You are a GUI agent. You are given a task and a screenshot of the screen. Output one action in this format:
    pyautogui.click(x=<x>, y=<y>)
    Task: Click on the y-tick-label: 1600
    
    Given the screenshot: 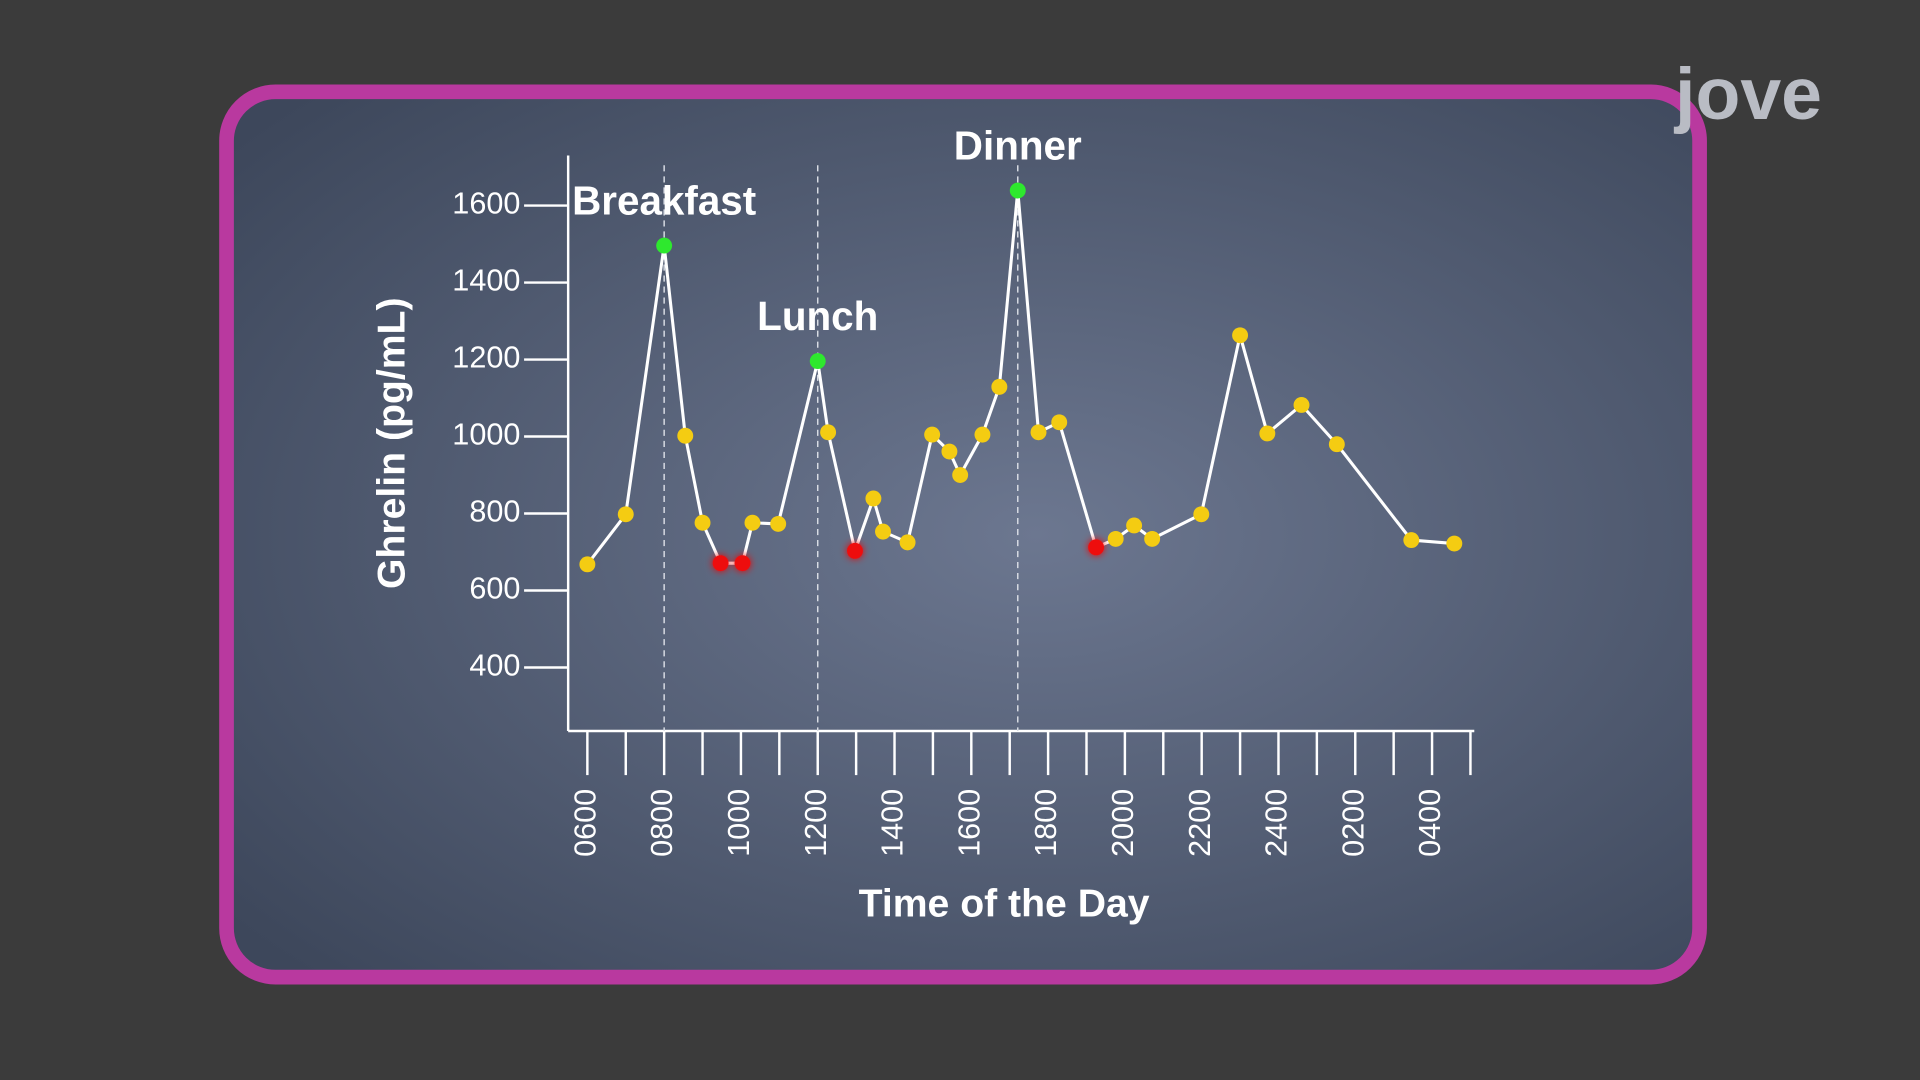 What is the action you would take?
    pyautogui.click(x=486, y=204)
    